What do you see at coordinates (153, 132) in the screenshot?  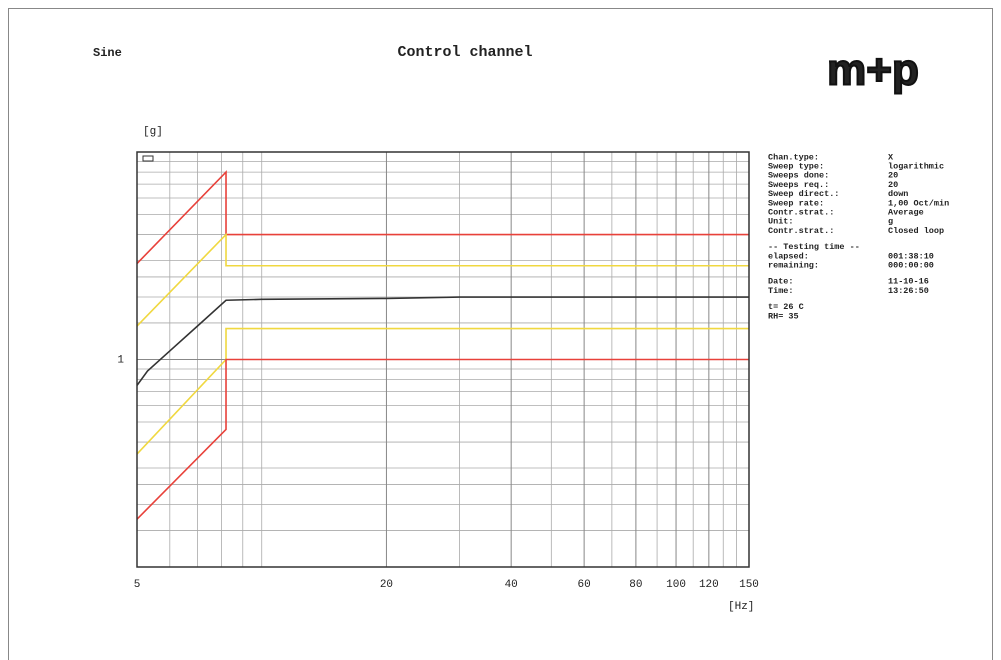 I see `y-axis-label: [g]` at bounding box center [153, 132].